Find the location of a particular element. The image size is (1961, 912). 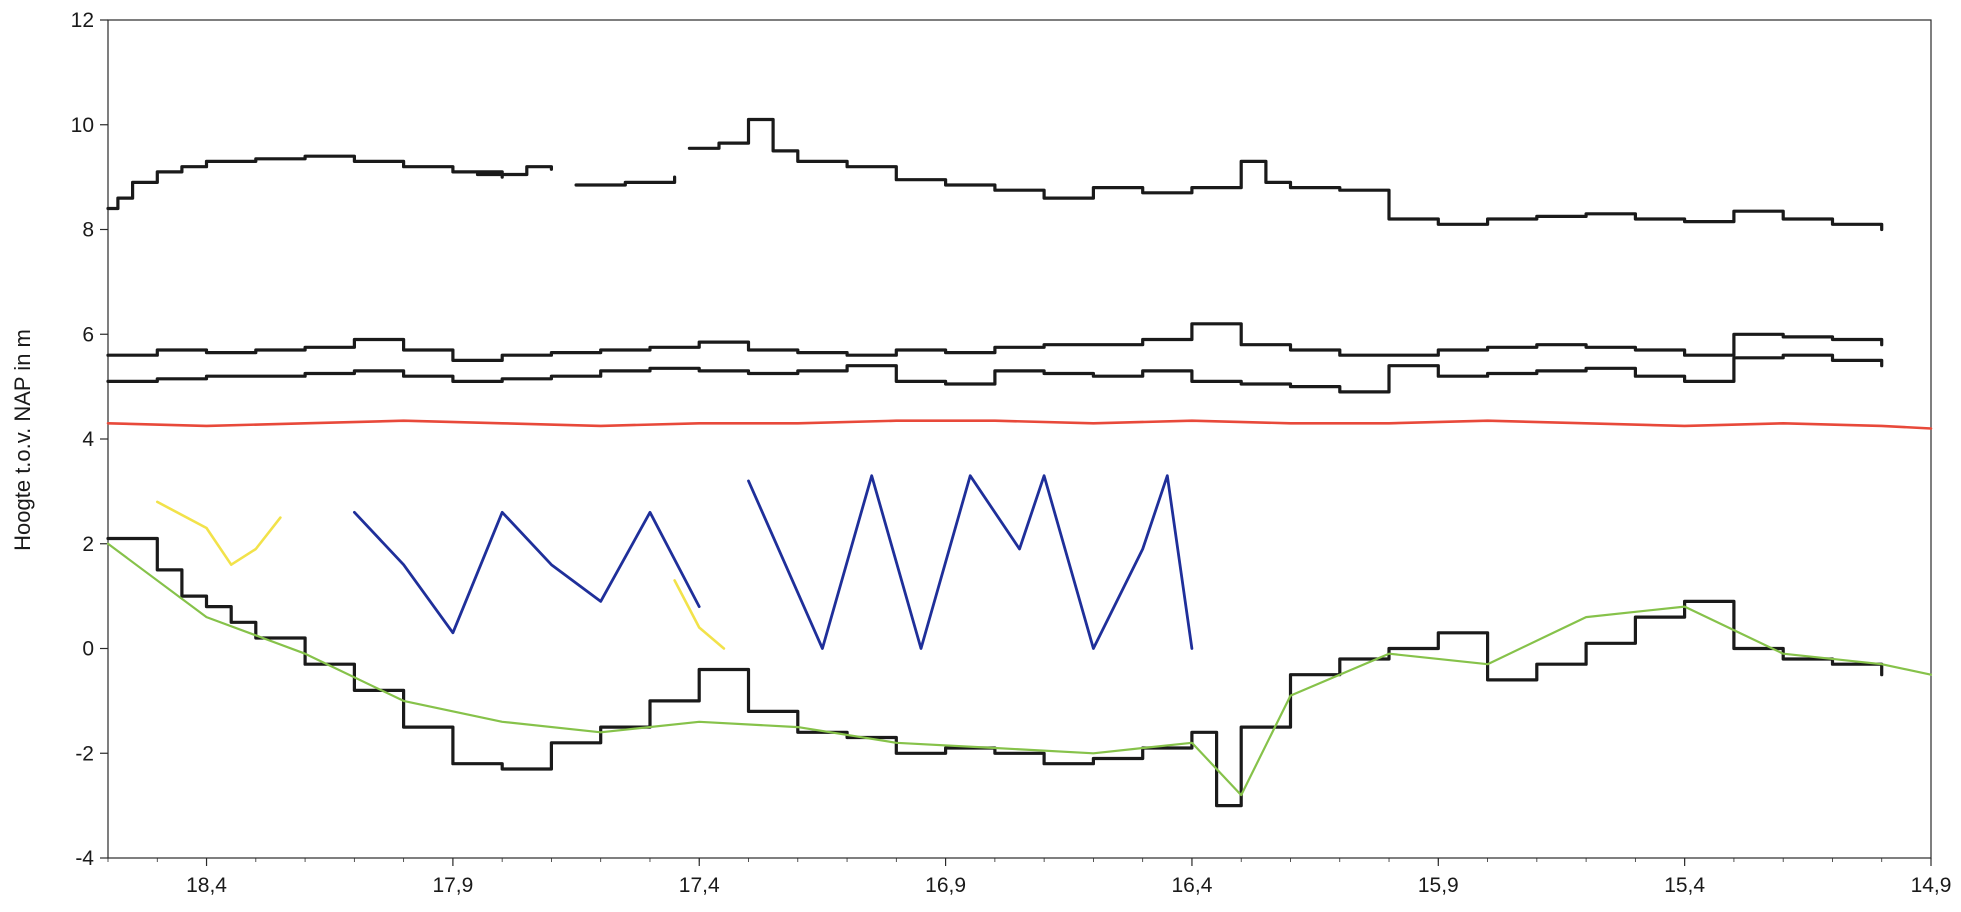

y-tick-label: -4 is located at coordinates (84, 858).